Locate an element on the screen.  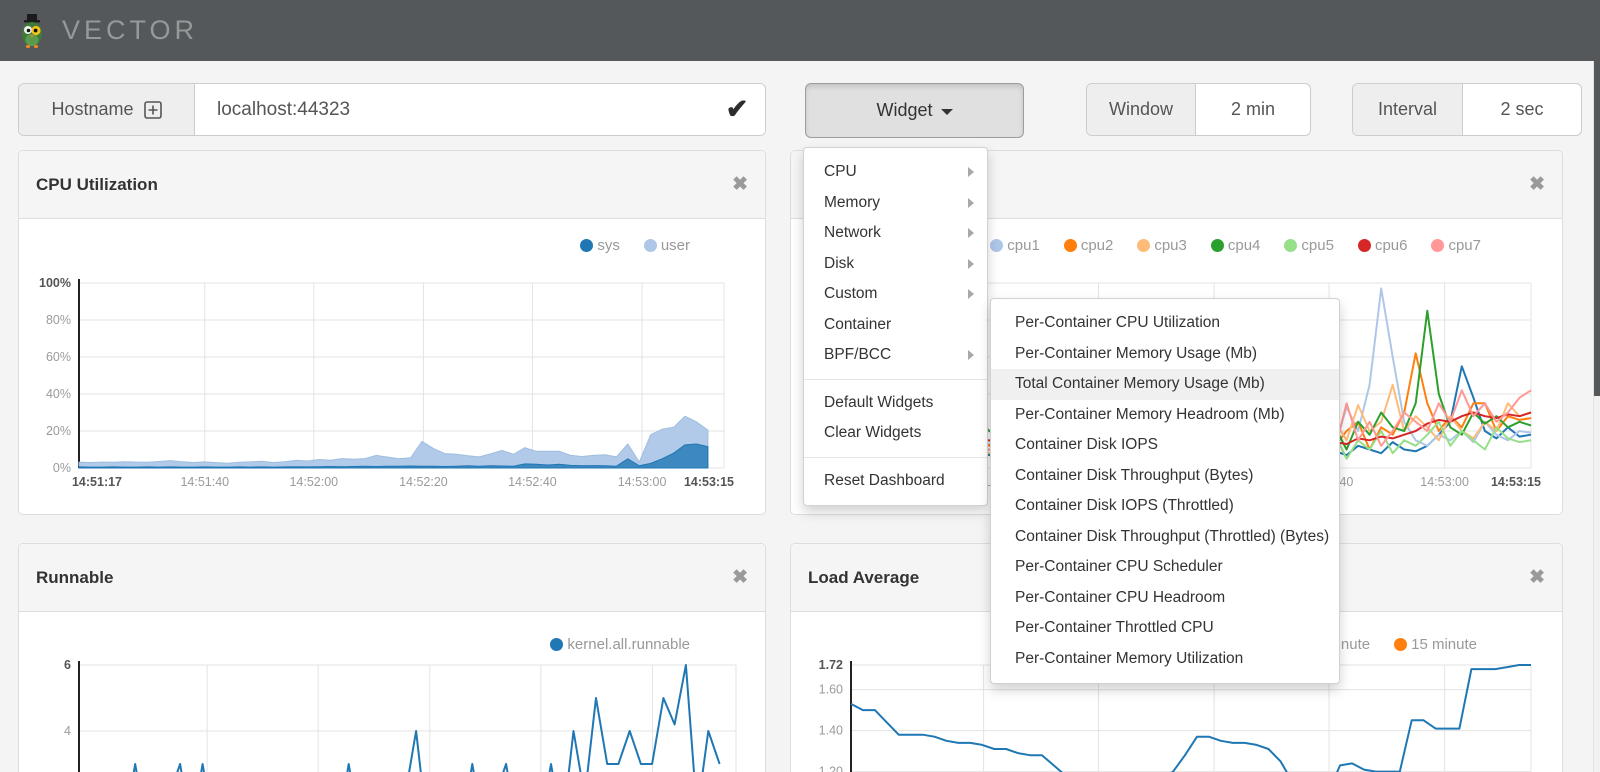
svg-text: 14:52:40 is located at coordinates (532, 482).